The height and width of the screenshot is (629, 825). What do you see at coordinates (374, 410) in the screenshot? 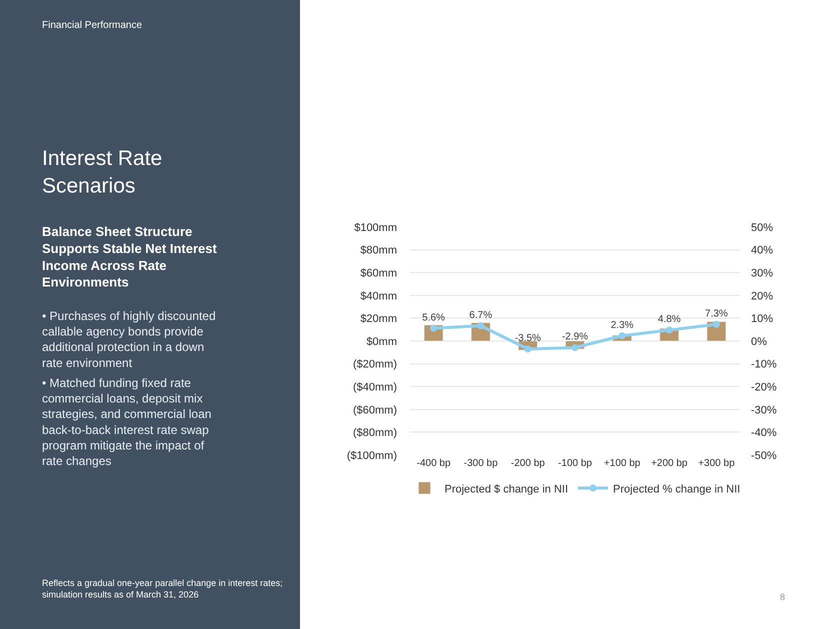
I see `y-tick-label: ($60mm)` at bounding box center [374, 410].